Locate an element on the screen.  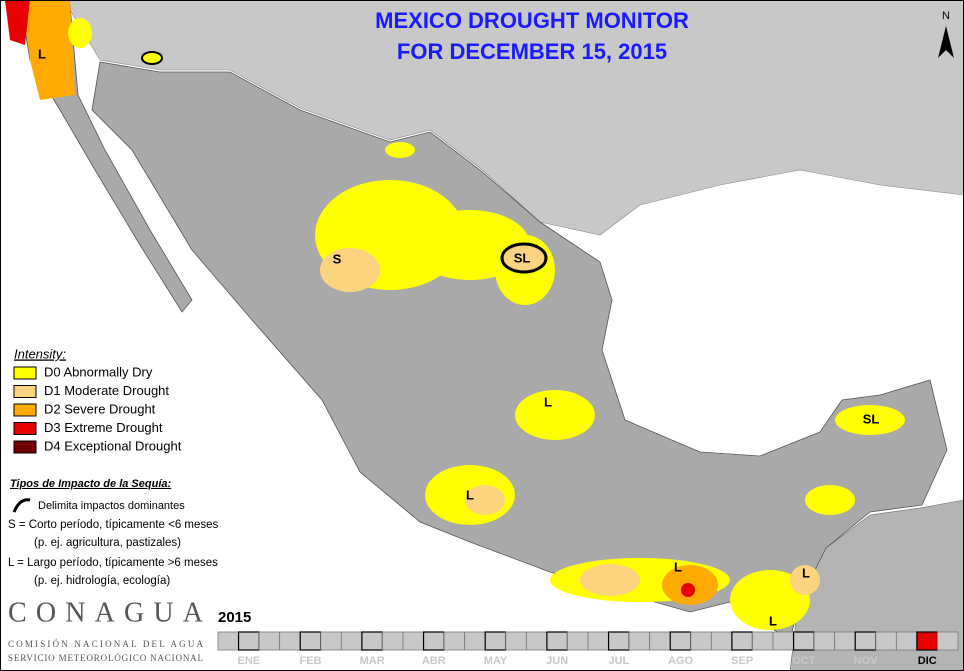
timeline-month: ABR is located at coordinates (434, 661).